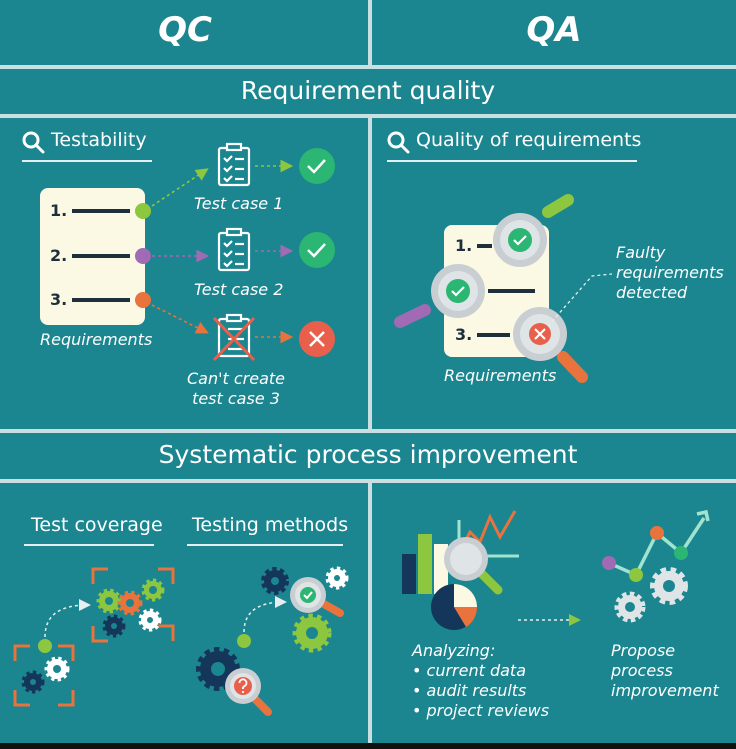 The width and height of the screenshot is (736, 749). I want to click on testability-underline, so click(87, 161).